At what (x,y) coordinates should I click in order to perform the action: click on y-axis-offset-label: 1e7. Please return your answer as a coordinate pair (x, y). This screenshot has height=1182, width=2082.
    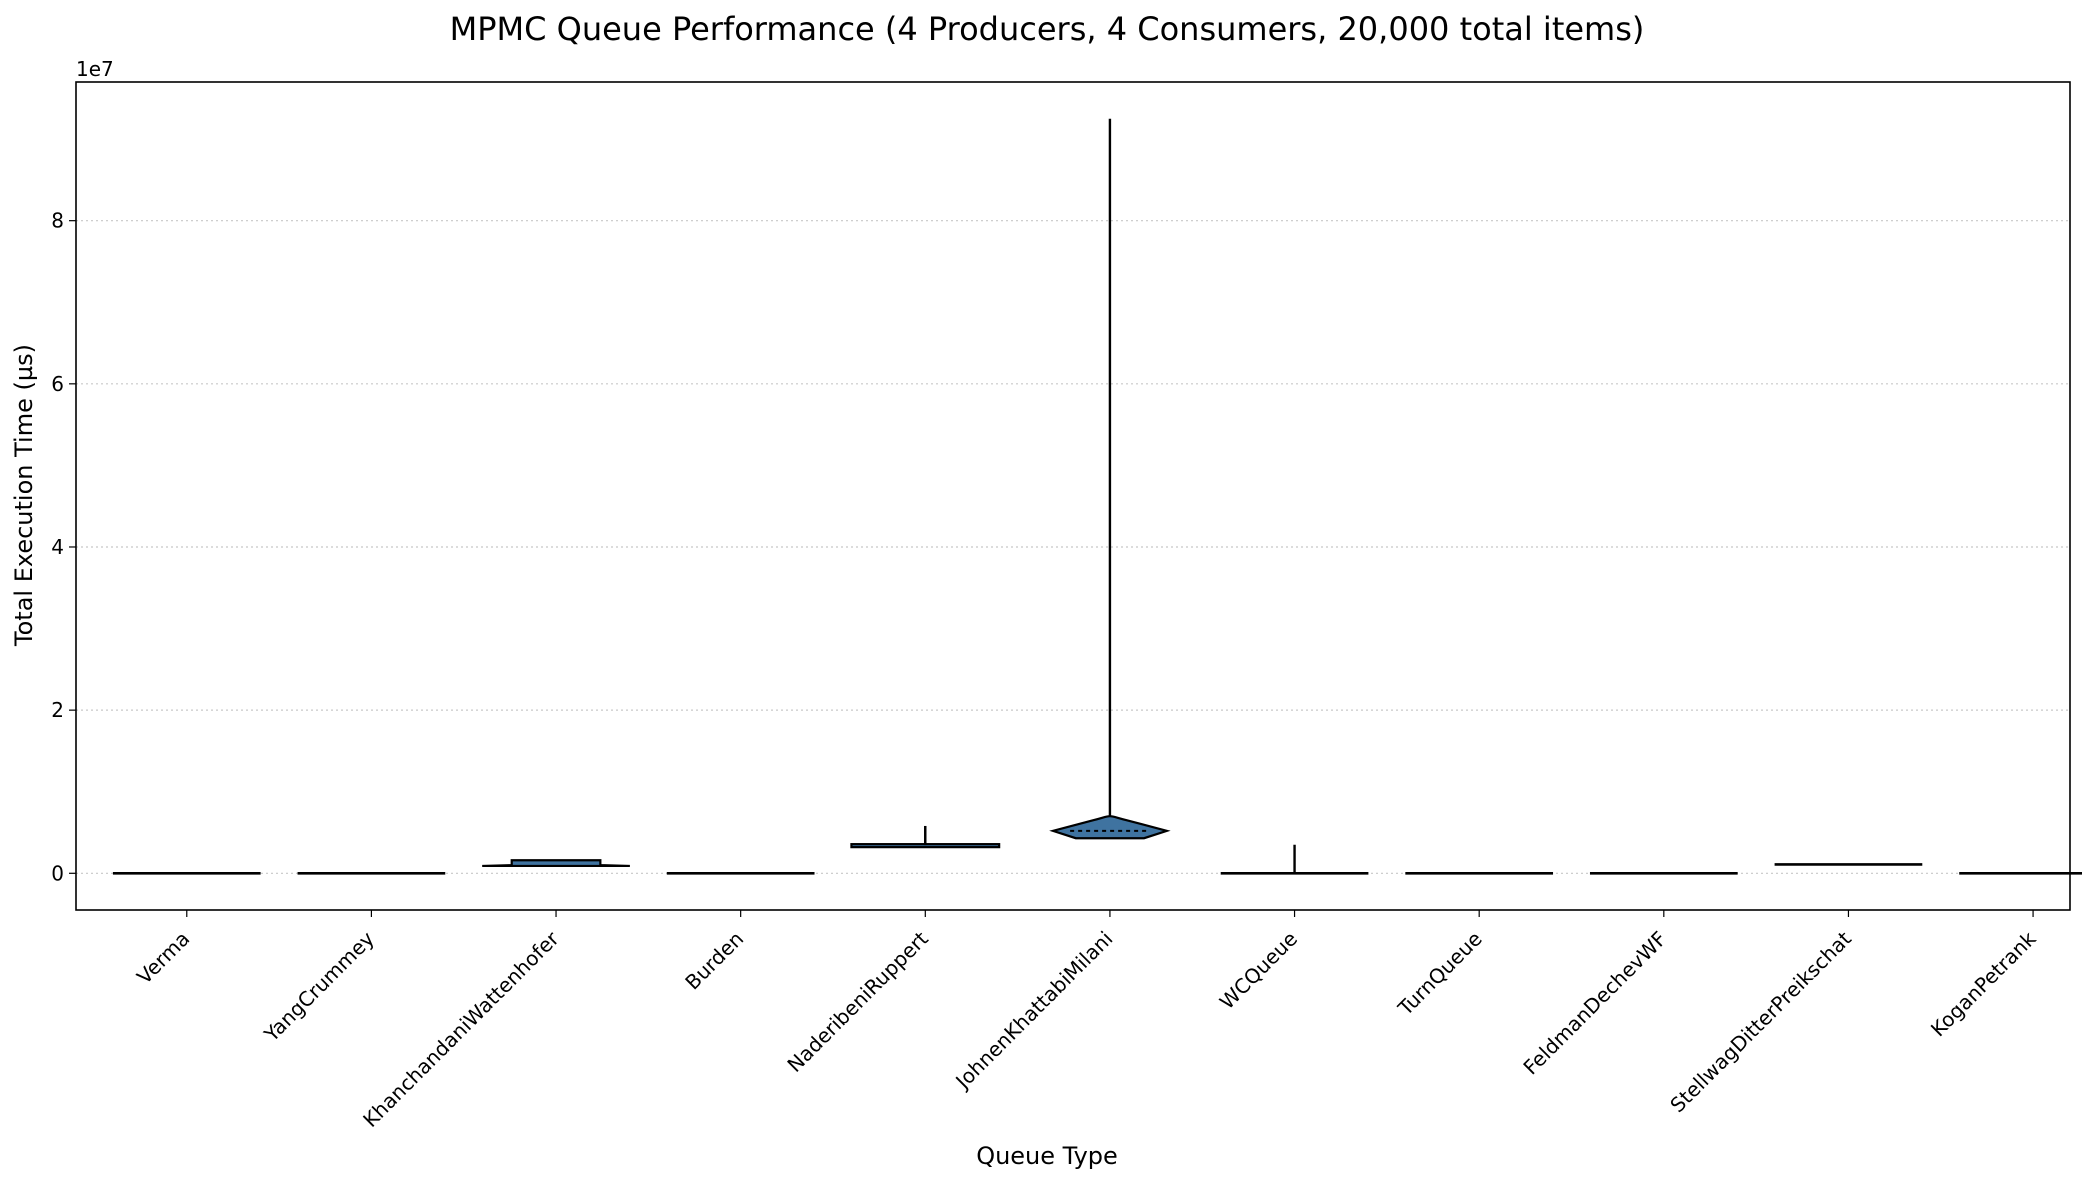
    Looking at the image, I should click on (95, 69).